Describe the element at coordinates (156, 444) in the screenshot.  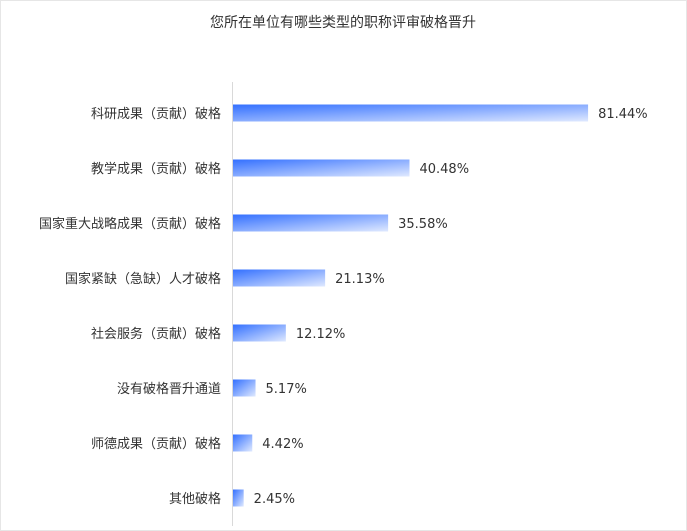
I see `category-label: 师德成果（贡献）破格` at that location.